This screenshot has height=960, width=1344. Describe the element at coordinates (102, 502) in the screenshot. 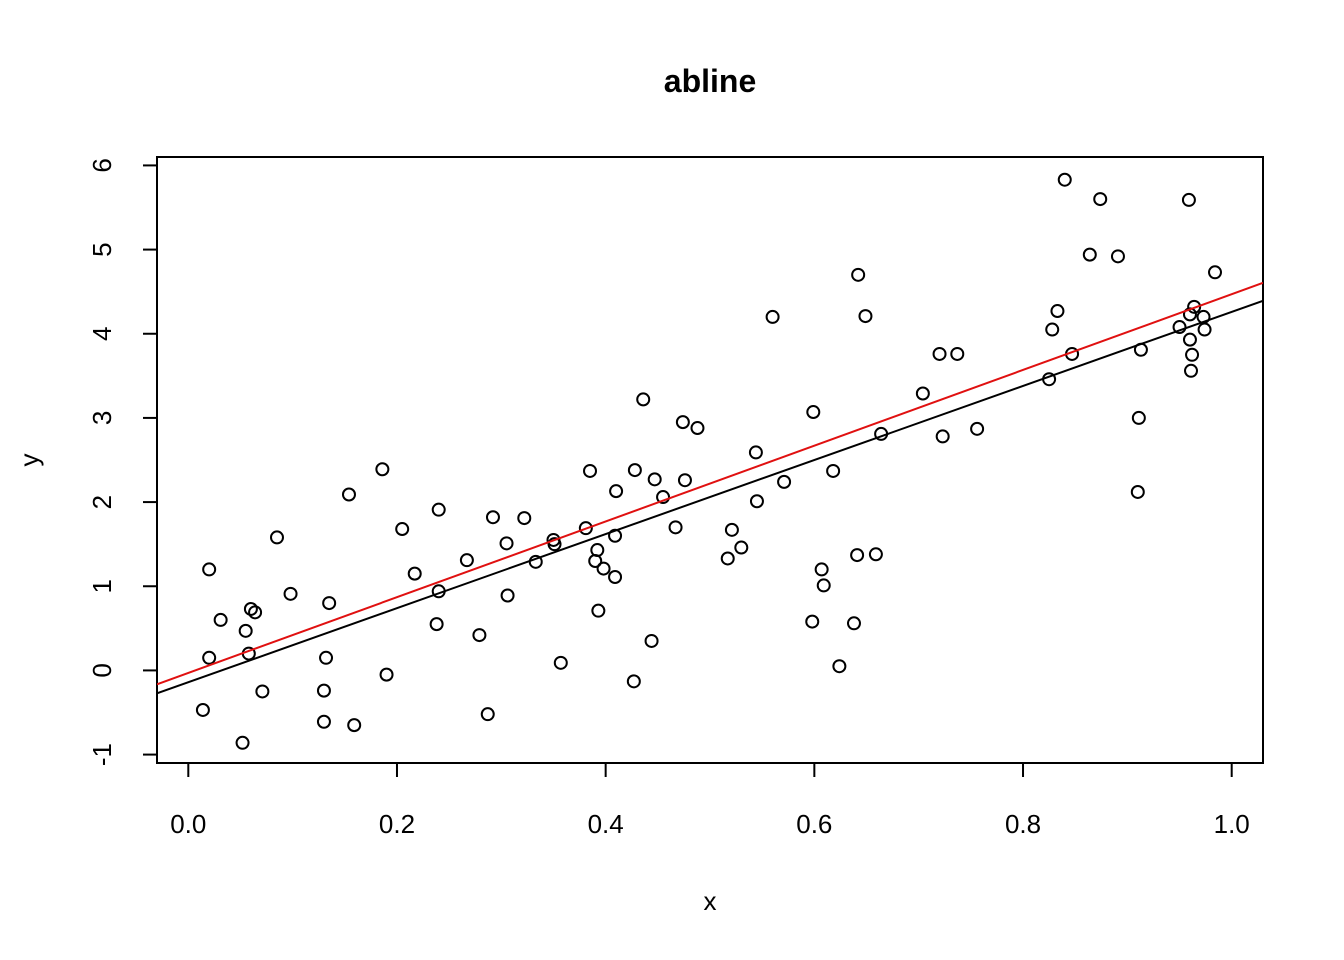

I see `y-tick-label: 2` at that location.